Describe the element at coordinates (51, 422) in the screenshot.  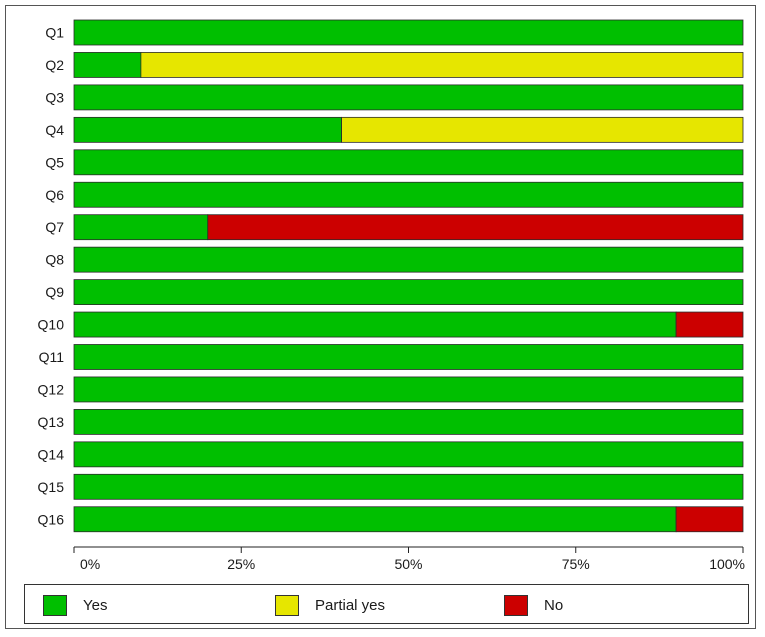
I see `category-label: Q13` at that location.